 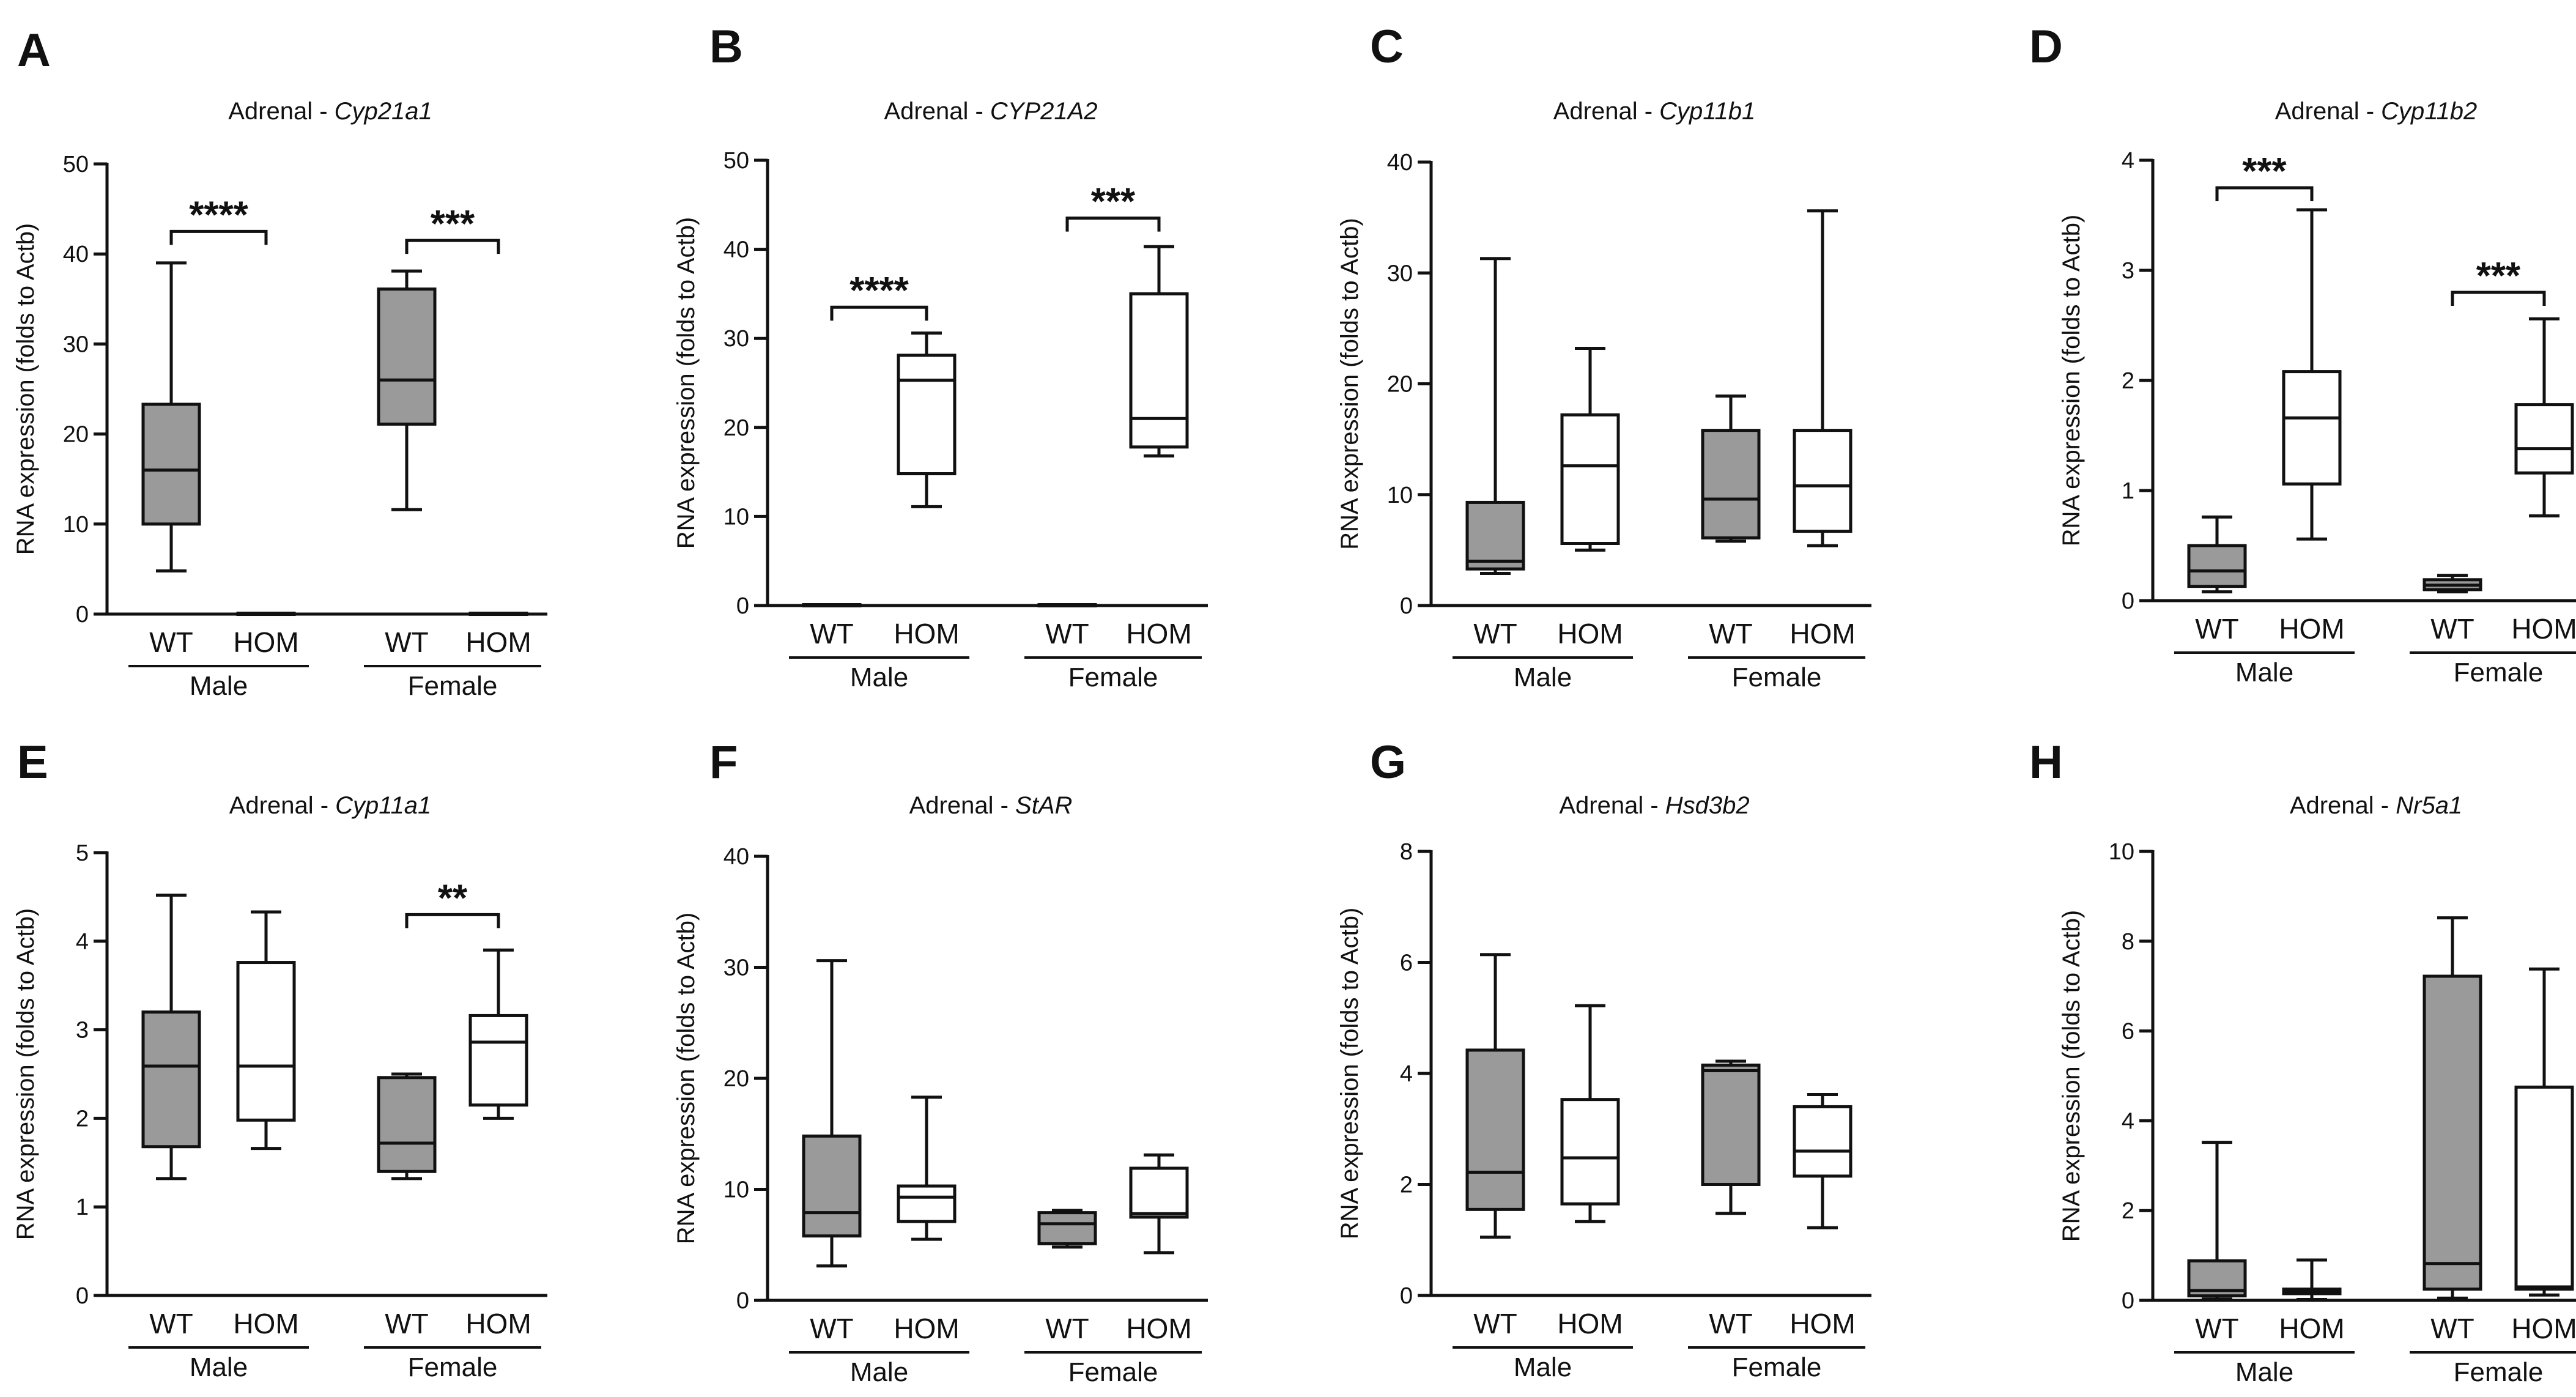 What do you see at coordinates (330, 805) in the screenshot?
I see `chart-title: Adrenal - Cyp11a1` at bounding box center [330, 805].